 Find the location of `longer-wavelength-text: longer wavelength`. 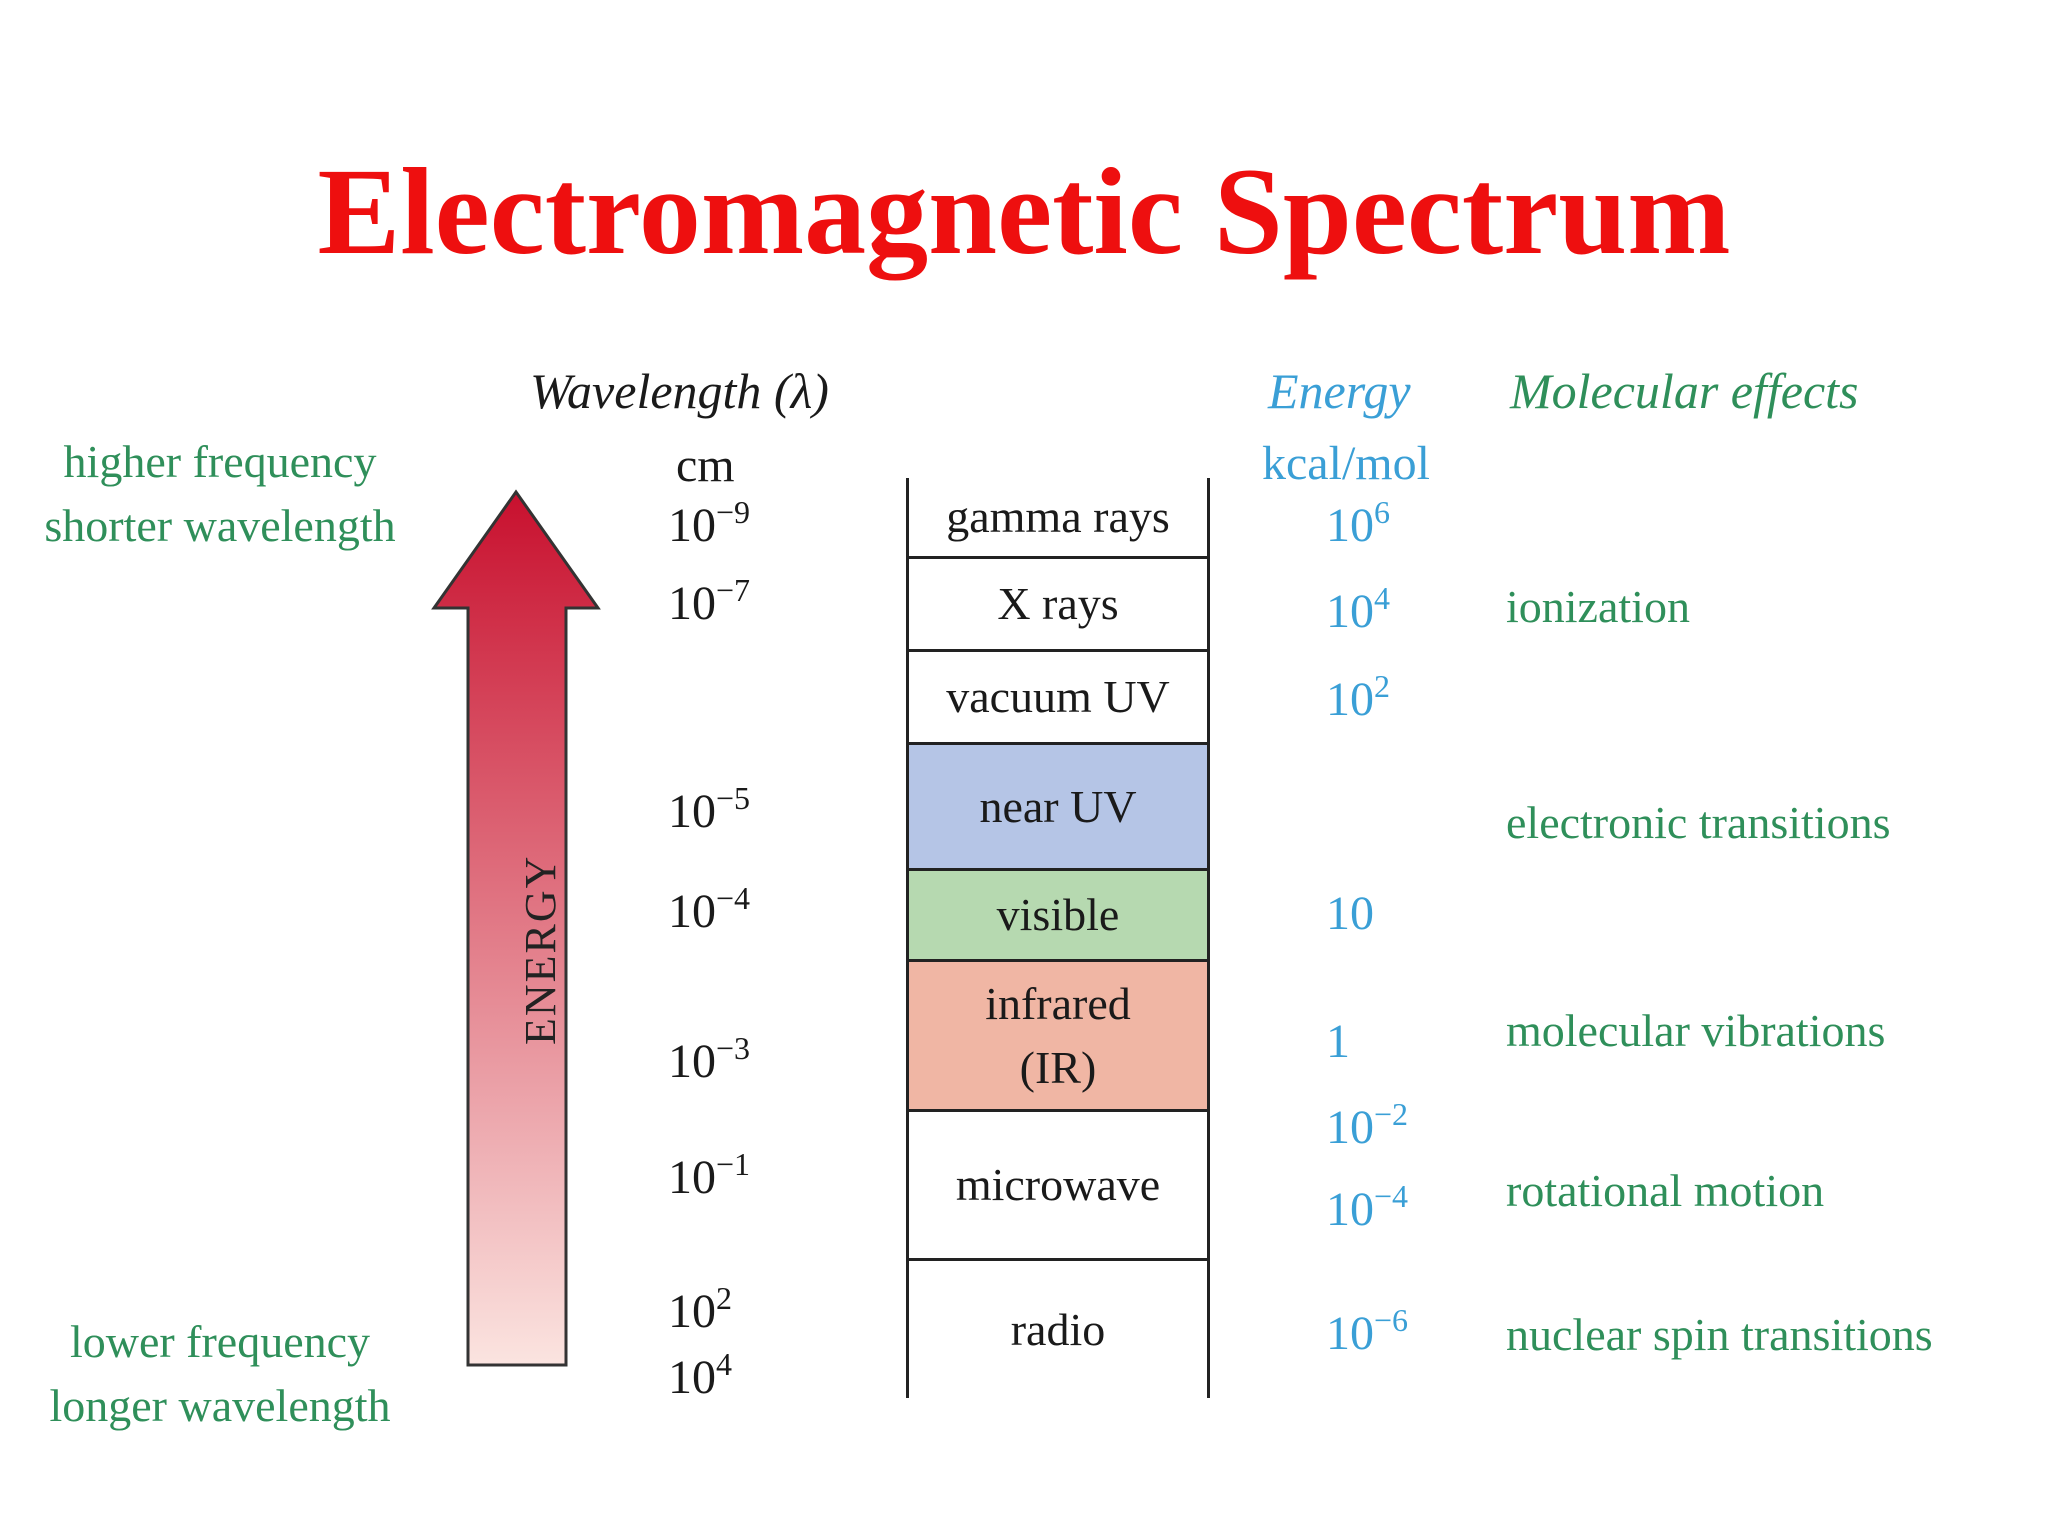

longer-wavelength-text: longer wavelength is located at coordinates (220, 1405).